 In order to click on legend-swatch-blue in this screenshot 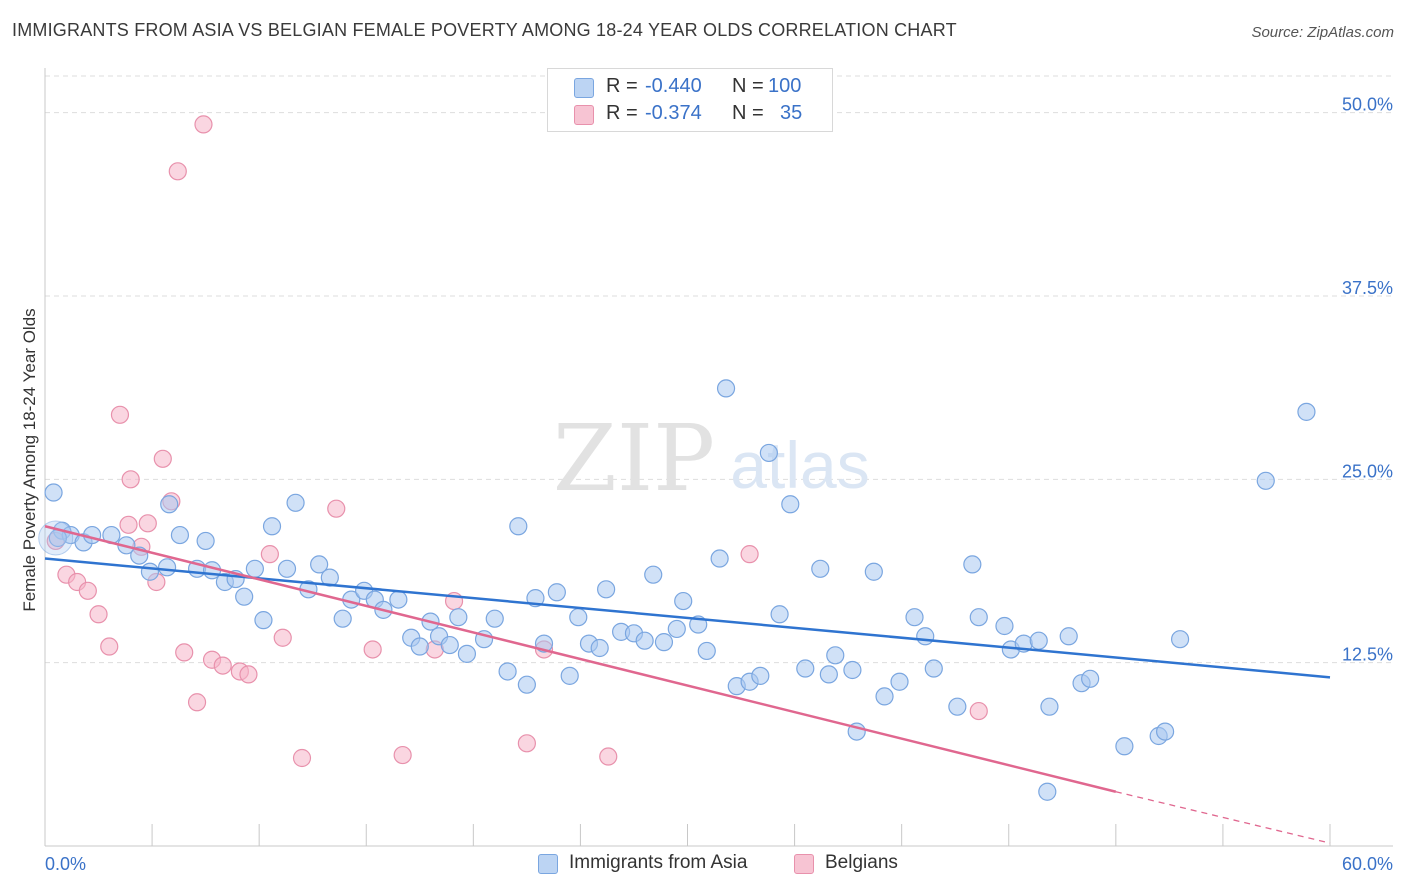, I will do `click(548, 864)`.